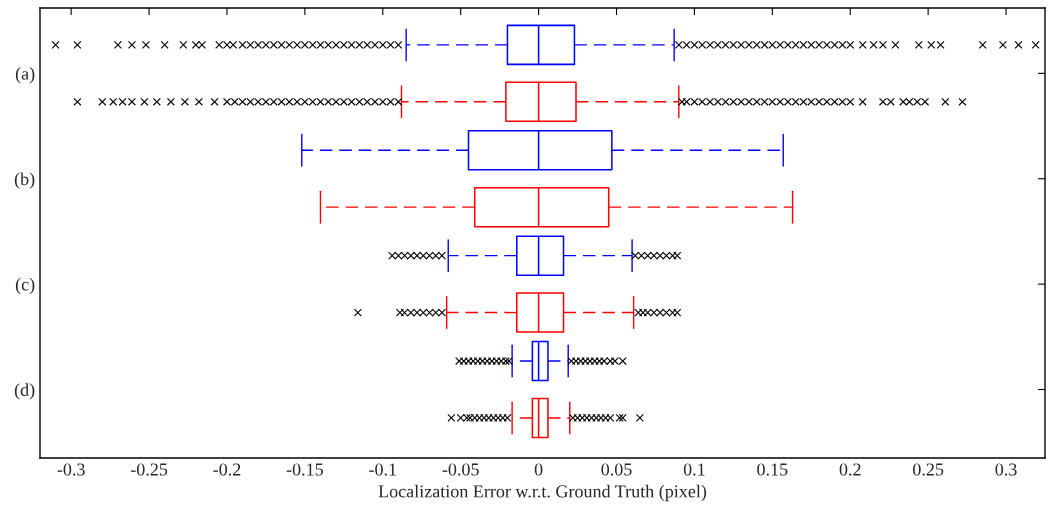  Describe the element at coordinates (1006, 469) in the screenshot. I see `x-tick-label: 0.3` at that location.